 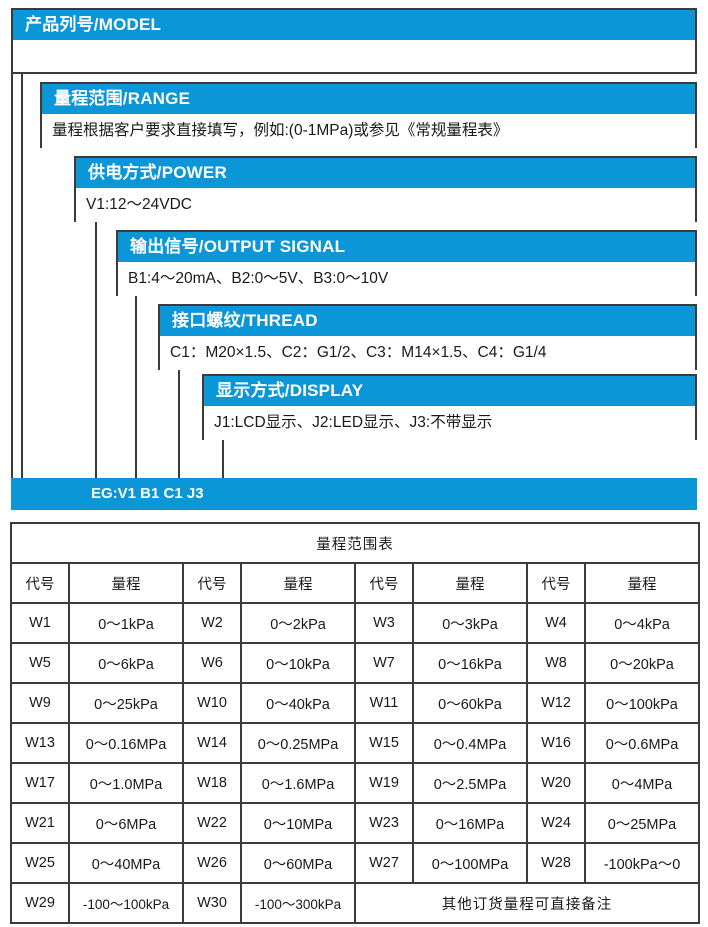 I want to click on cell-range: 0～100MPa, so click(x=470, y=863).